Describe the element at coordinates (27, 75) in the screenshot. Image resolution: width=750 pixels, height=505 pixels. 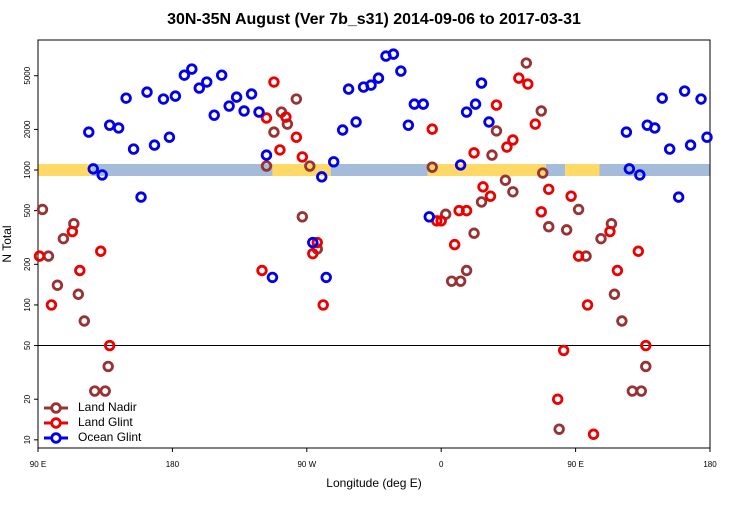
I see `y-tick-label: 5000` at that location.